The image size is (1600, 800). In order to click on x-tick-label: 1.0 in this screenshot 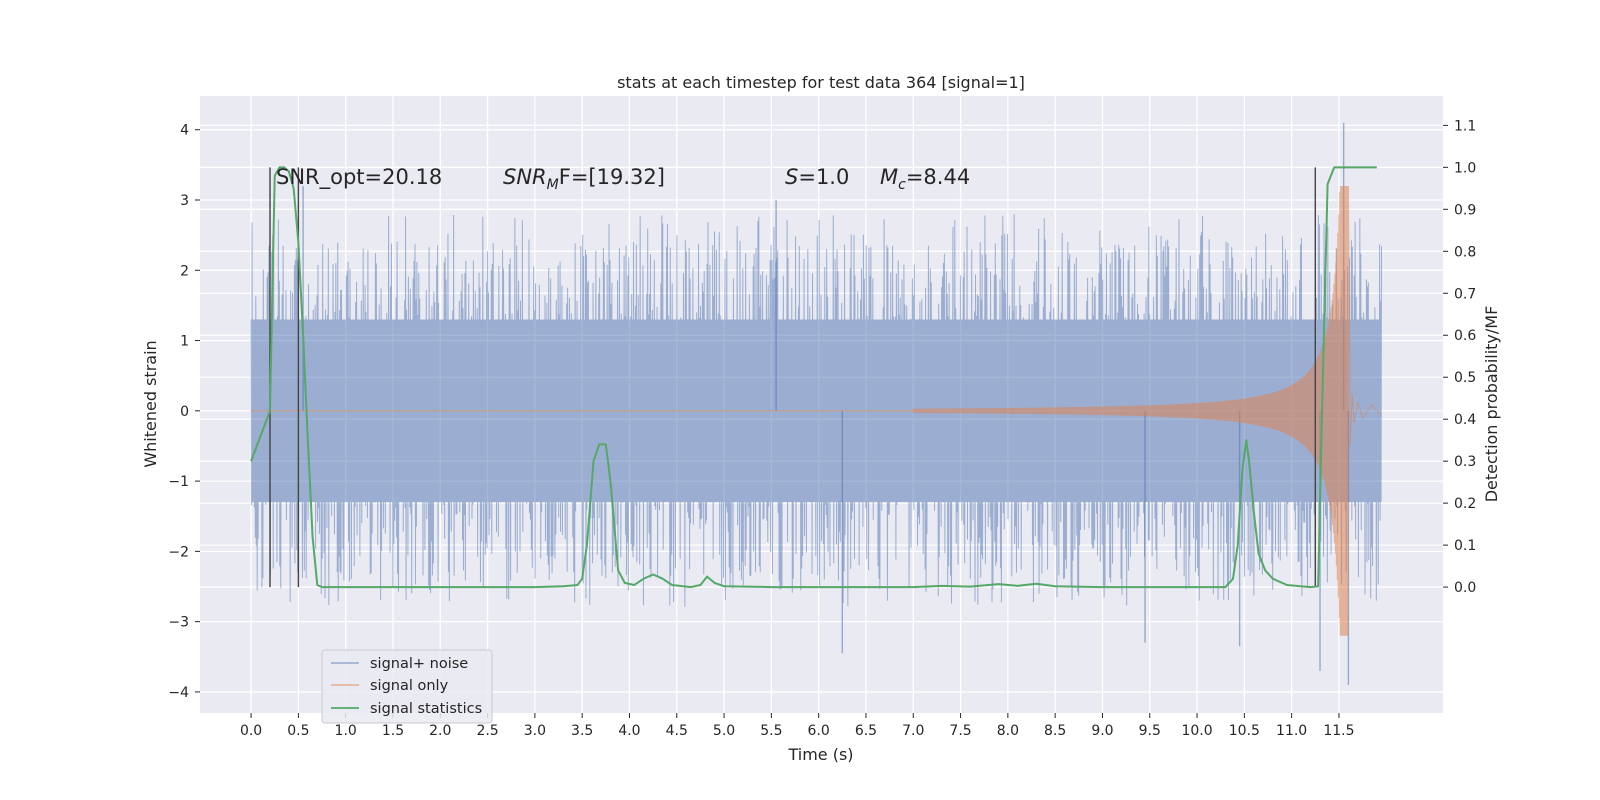, I will do `click(346, 731)`.